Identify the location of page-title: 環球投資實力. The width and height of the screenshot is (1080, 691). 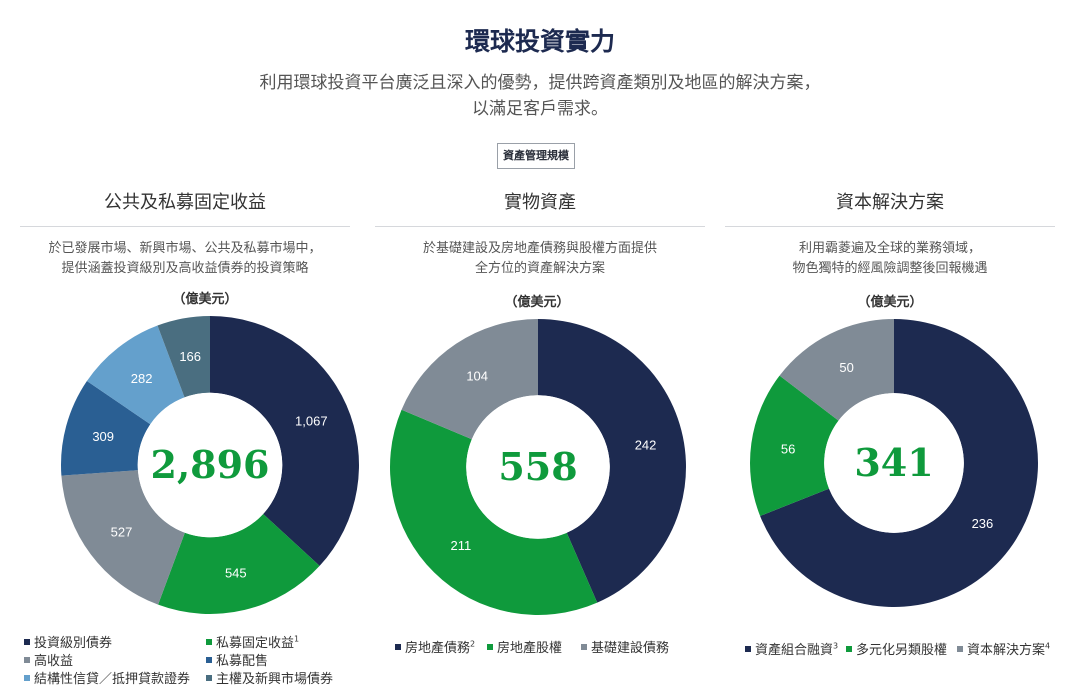
(539, 41).